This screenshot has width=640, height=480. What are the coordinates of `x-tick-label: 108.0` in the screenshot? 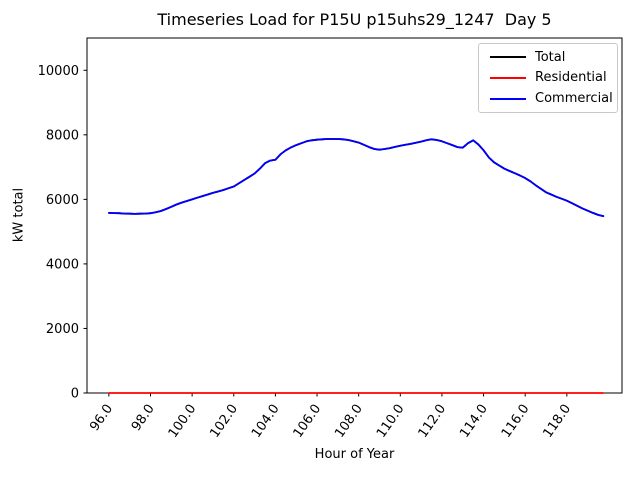 It's located at (349, 421).